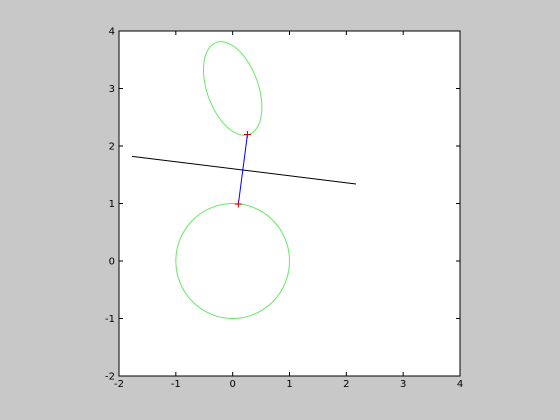 The width and height of the screenshot is (560, 420). I want to click on y-tick-label: 2, so click(112, 147).